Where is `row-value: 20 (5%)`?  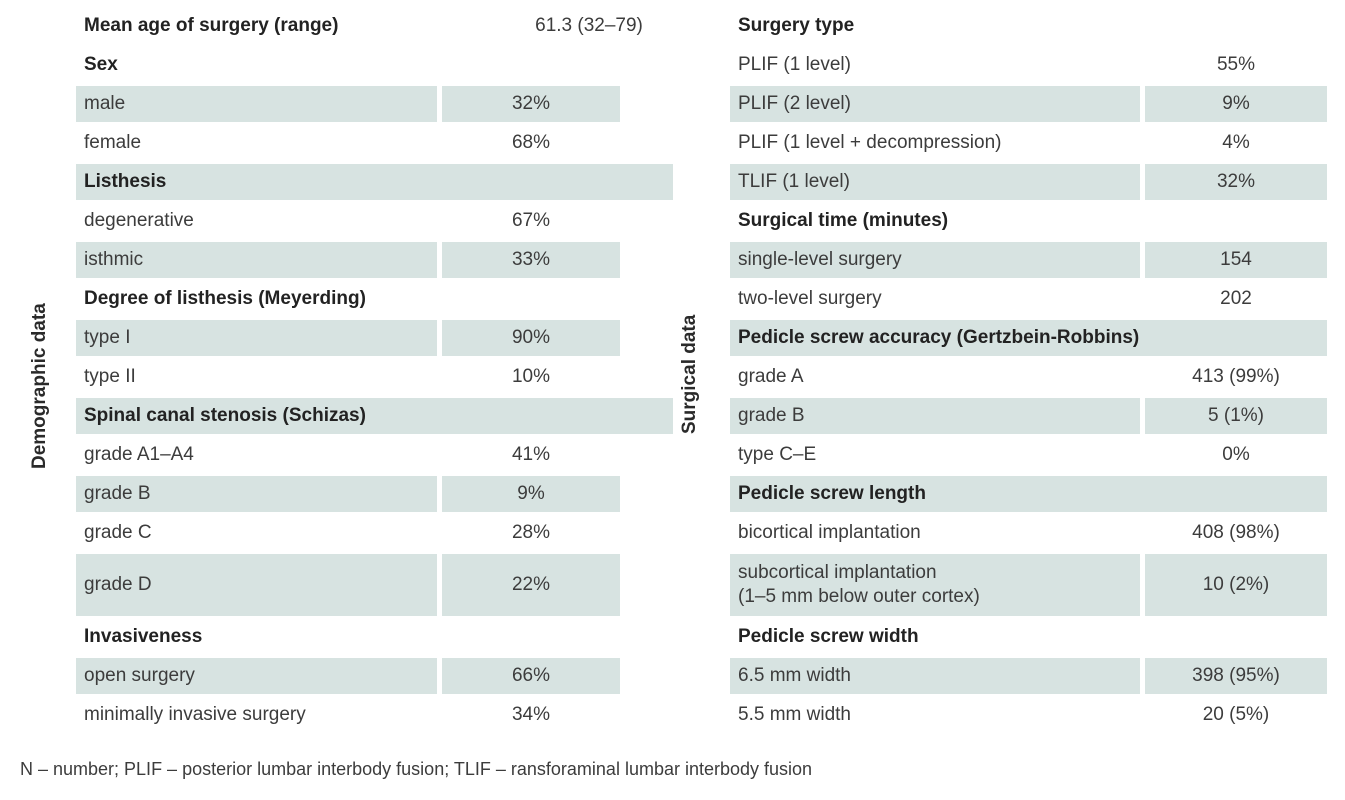
row-value: 20 (5%) is located at coordinates (1236, 714).